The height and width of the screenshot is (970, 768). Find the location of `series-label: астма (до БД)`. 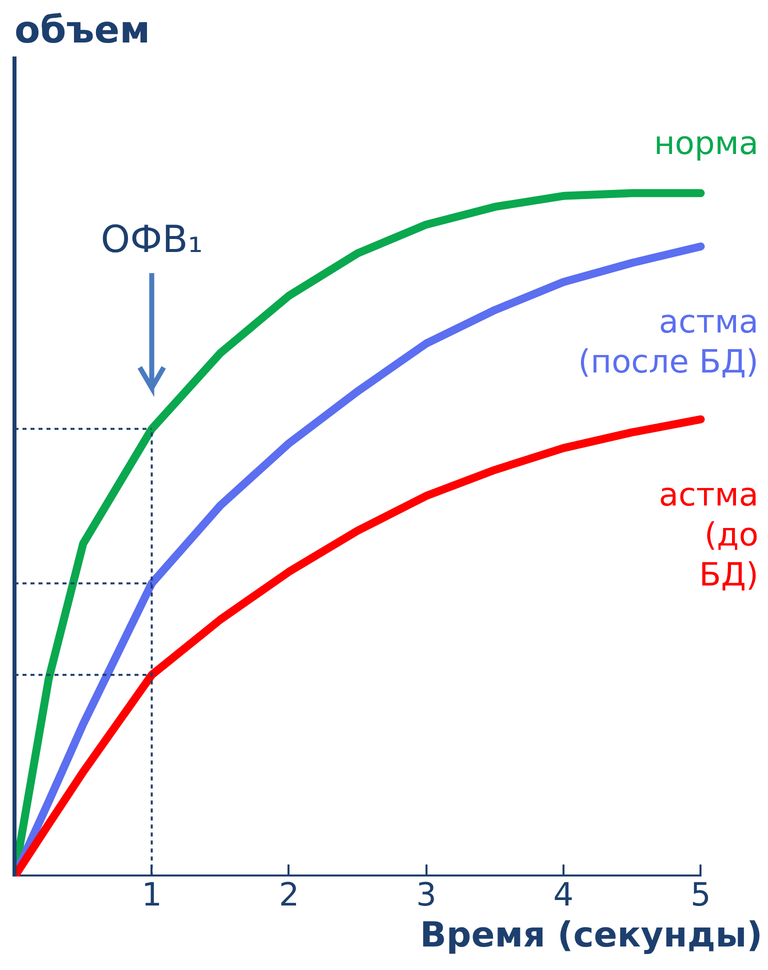

series-label: астма (до БД) is located at coordinates (708, 534).